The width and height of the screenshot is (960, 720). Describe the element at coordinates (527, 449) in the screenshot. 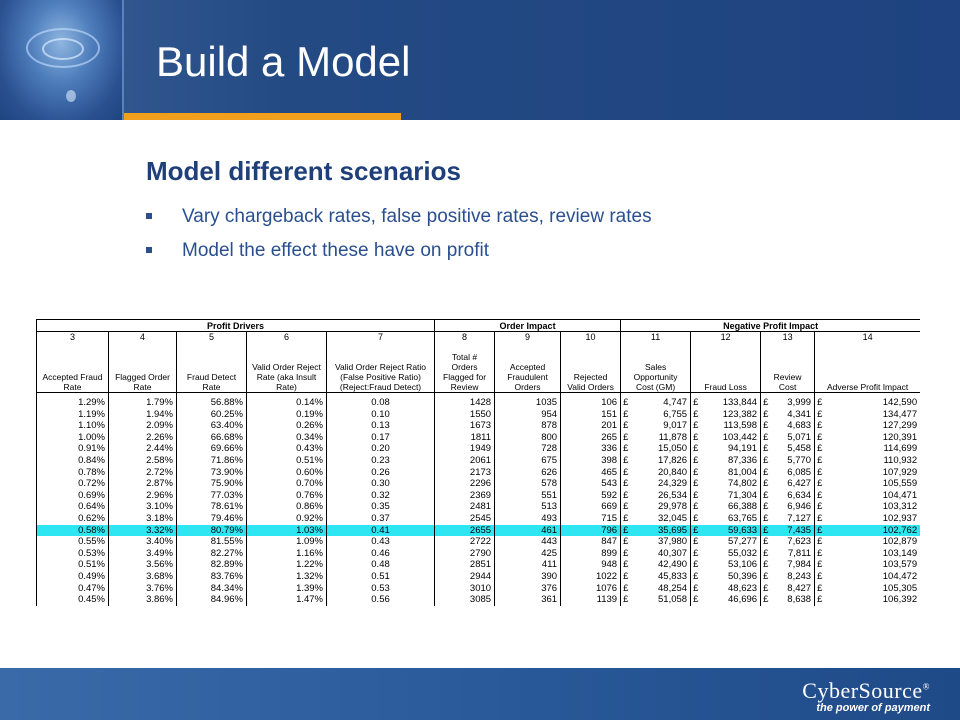

I see `table-cell: 728` at that location.